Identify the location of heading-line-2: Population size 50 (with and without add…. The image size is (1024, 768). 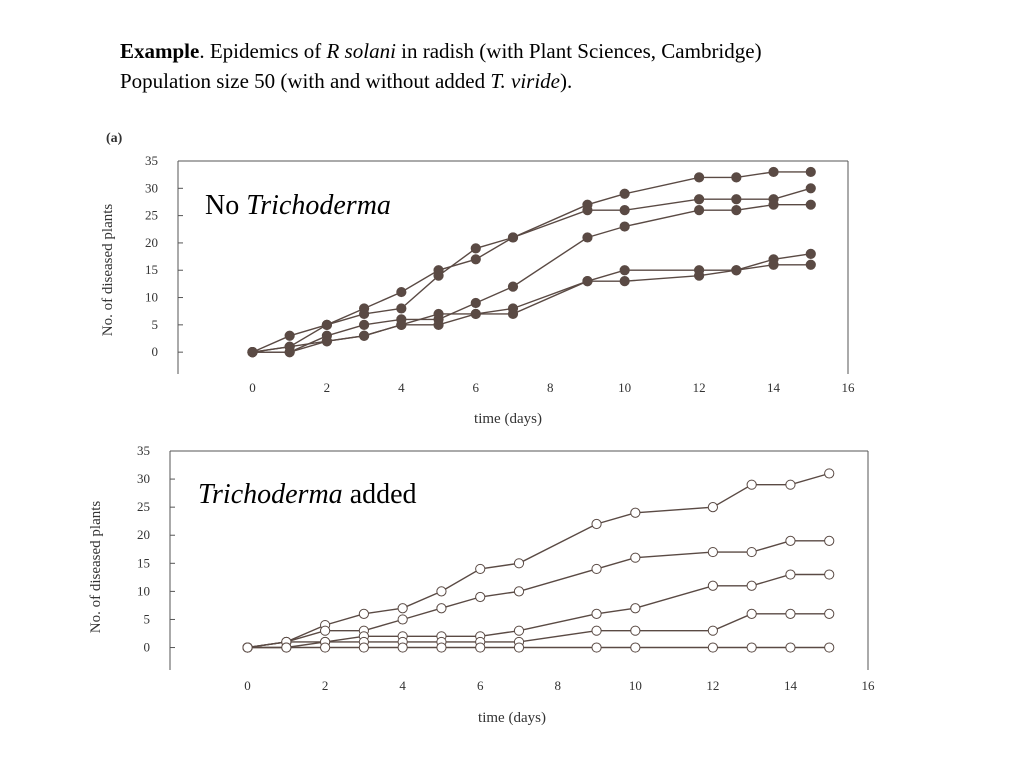
(560, 81).